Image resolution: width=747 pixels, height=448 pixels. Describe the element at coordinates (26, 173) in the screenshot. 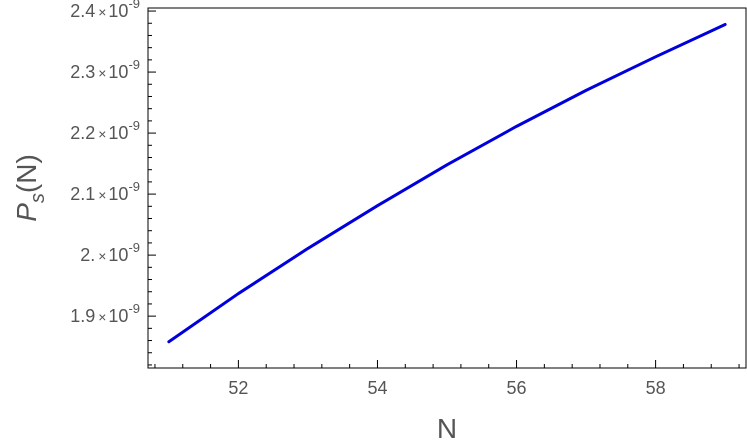

I see `y-axis-label-suffix: (N)` at that location.